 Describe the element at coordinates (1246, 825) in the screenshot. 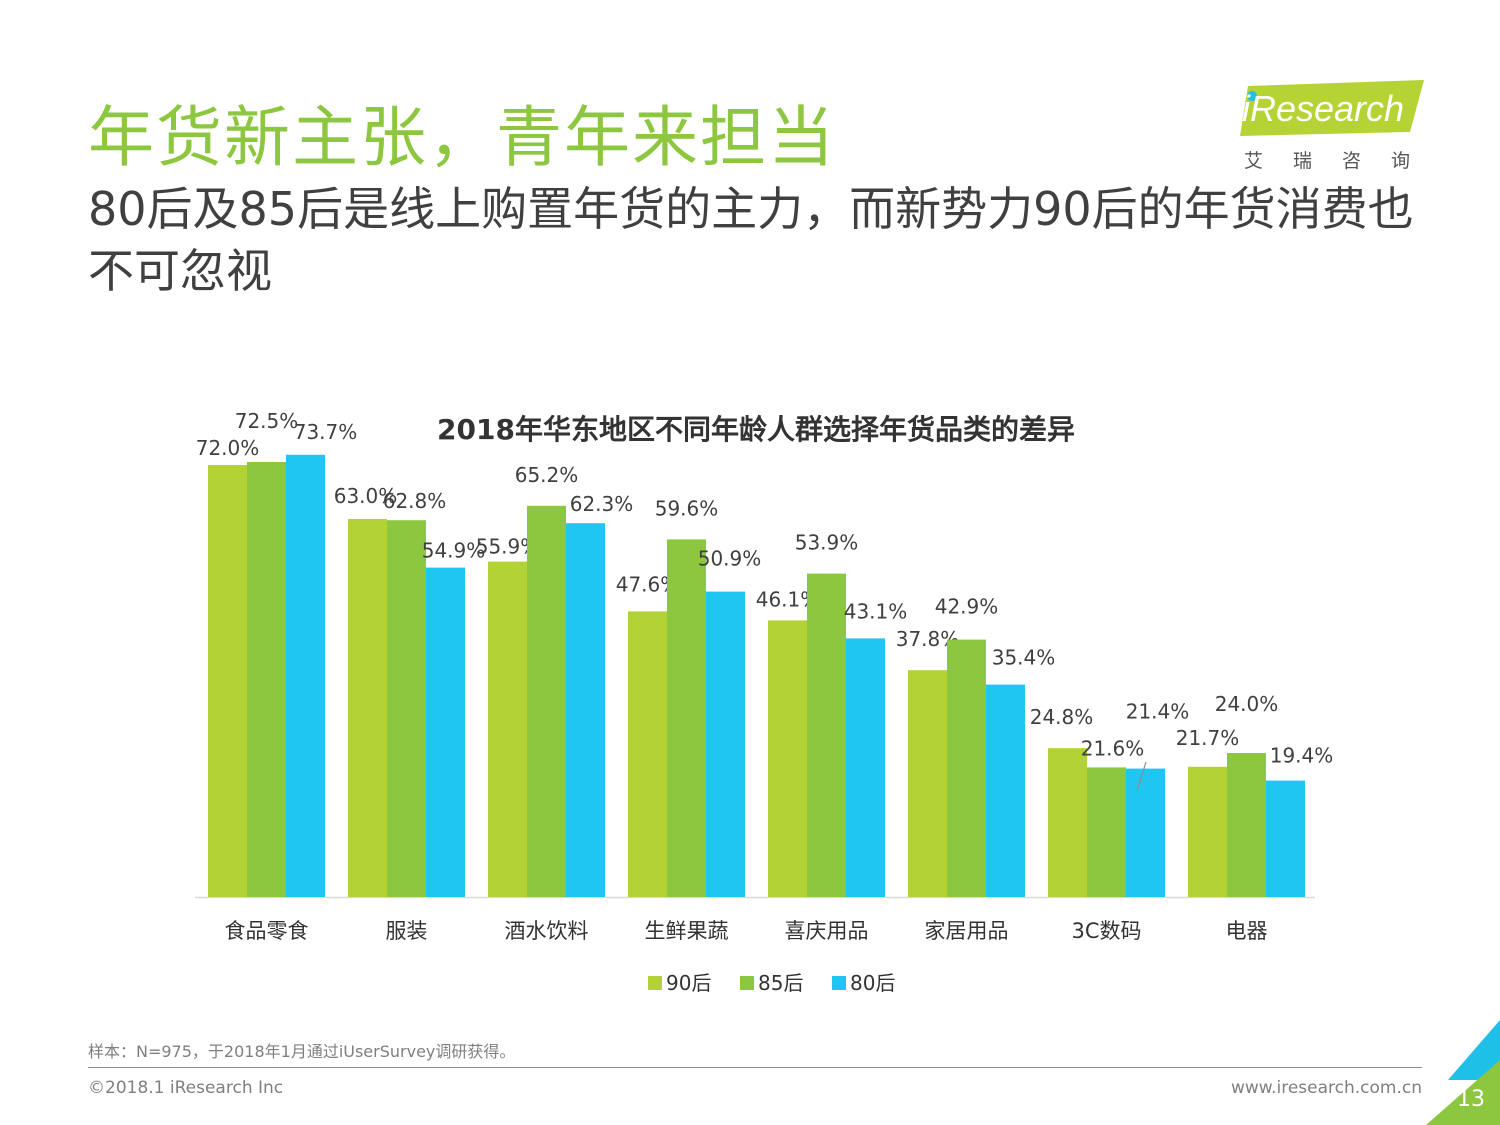

I see `bar-85后-电器` at that location.